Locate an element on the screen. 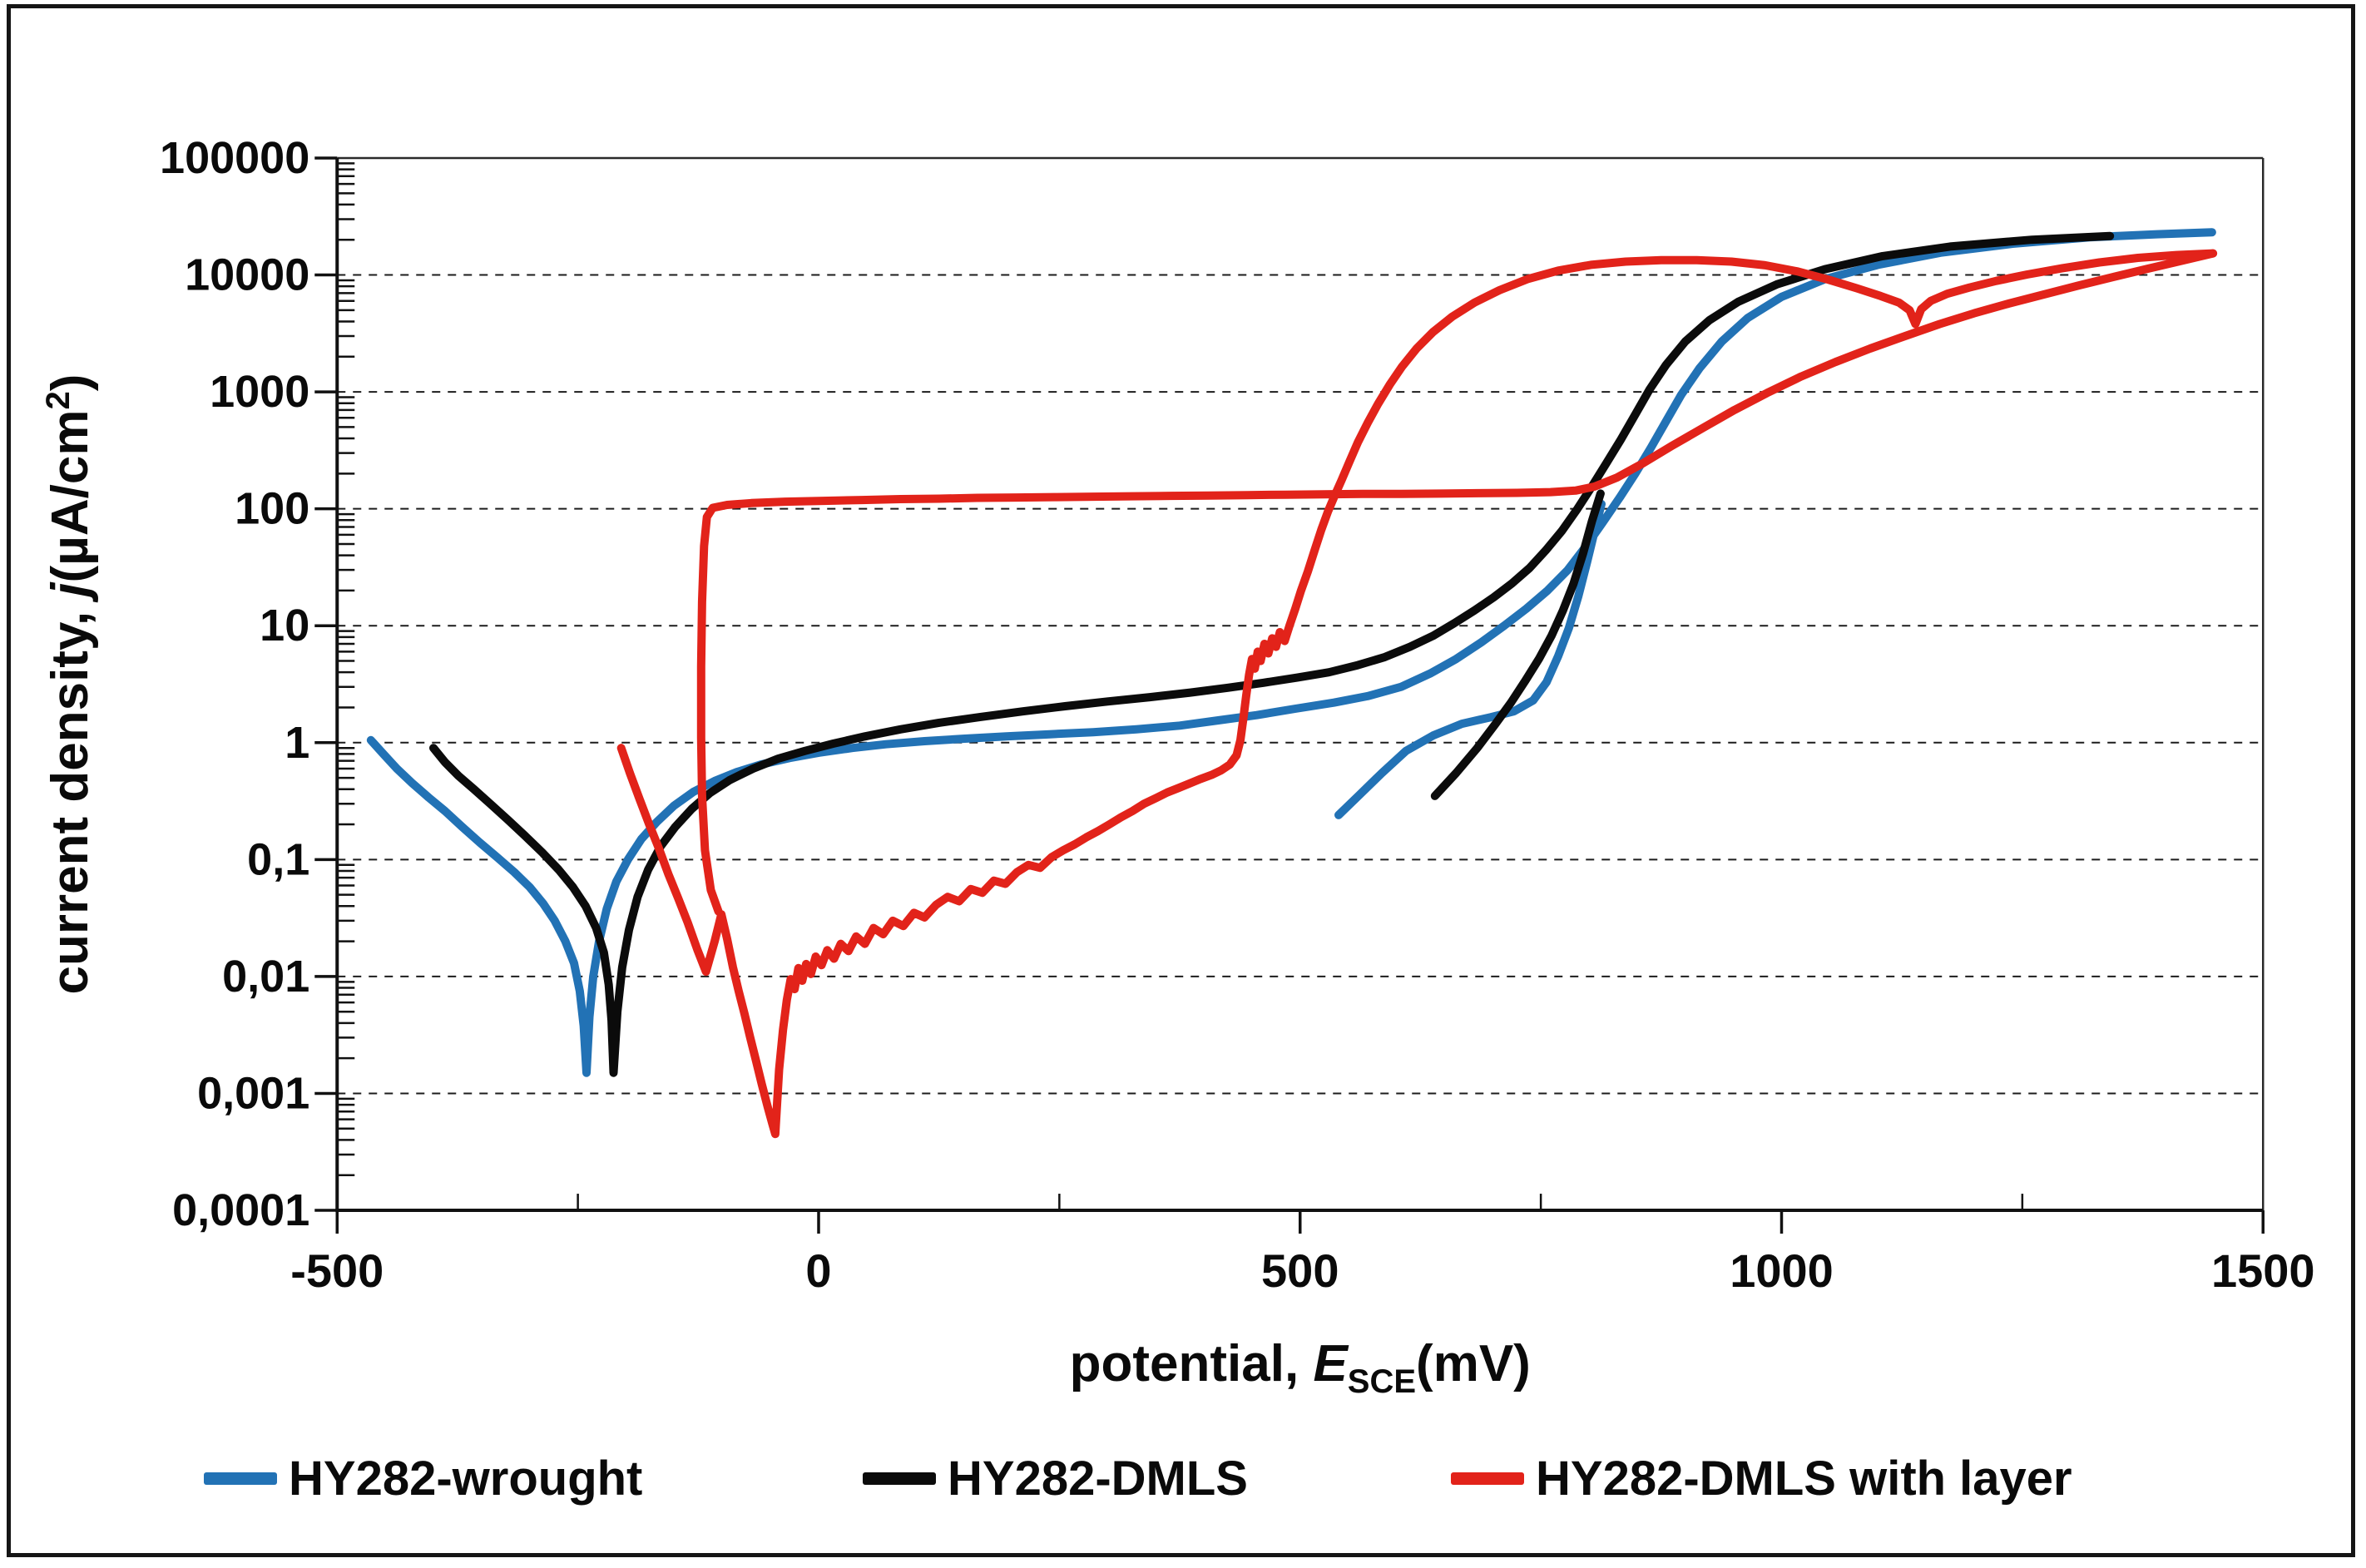 This screenshot has width=2366, height=1568. legend-item-hy282-wrought: HY282-wrought is located at coordinates (423, 1478).